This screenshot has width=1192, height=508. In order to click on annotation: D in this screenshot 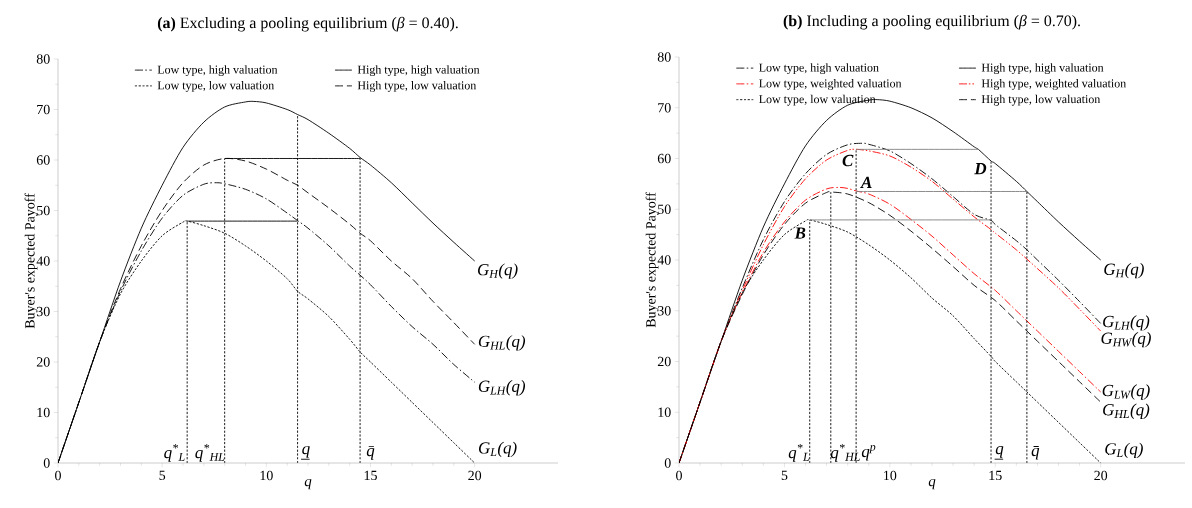, I will do `click(980, 169)`.